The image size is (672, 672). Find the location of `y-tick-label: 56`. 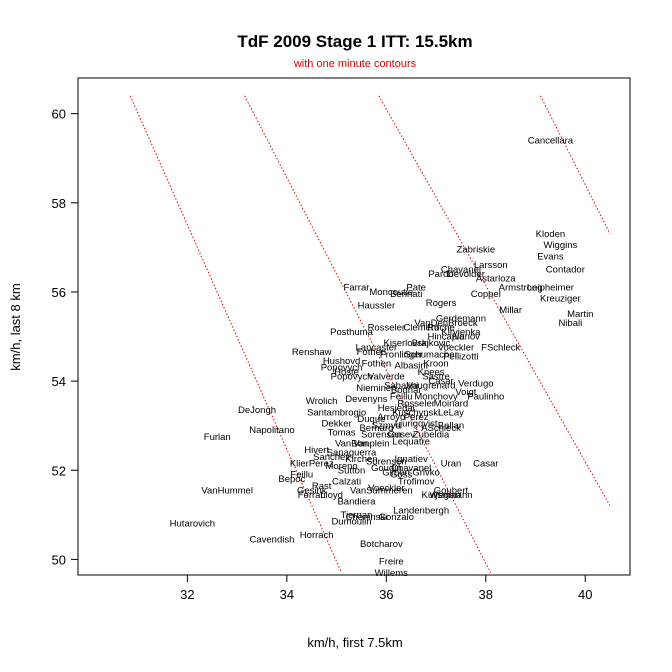

y-tick-label: 56 is located at coordinates (59, 292).